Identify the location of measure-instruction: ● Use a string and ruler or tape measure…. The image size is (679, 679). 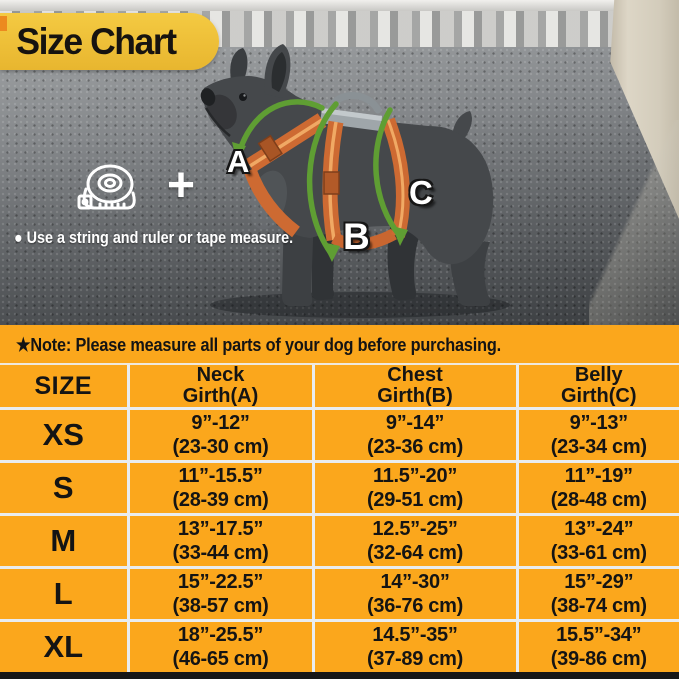
(154, 238).